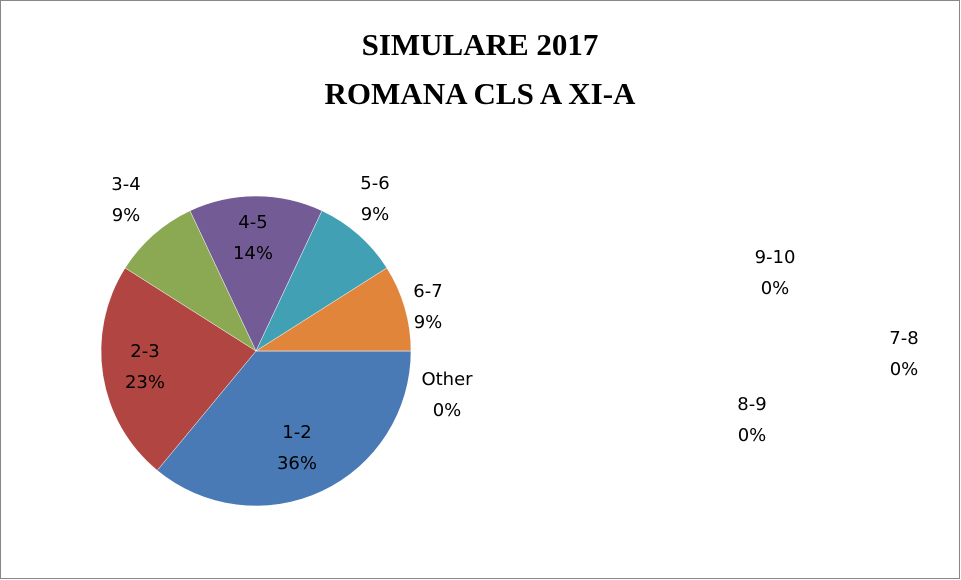  I want to click on slice-value-label: 23%, so click(145, 382).